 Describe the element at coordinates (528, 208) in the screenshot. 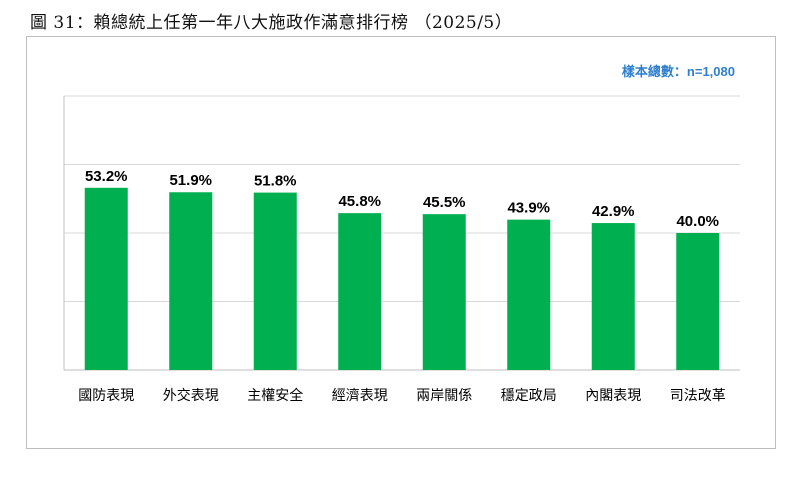

I see `data-label: 43.9%` at that location.